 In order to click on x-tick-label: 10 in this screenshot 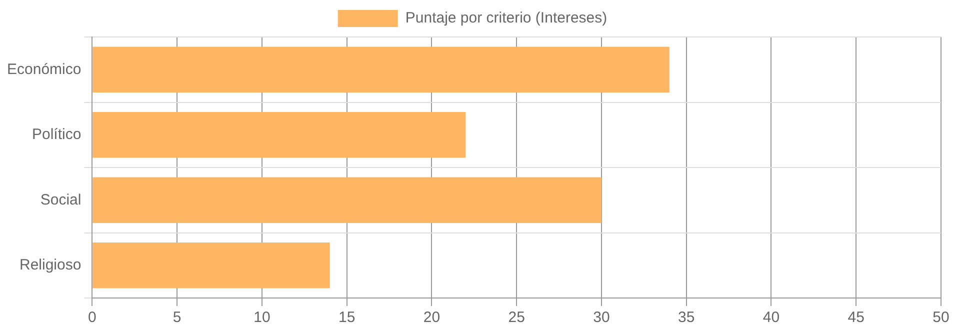, I will do `click(262, 317)`.